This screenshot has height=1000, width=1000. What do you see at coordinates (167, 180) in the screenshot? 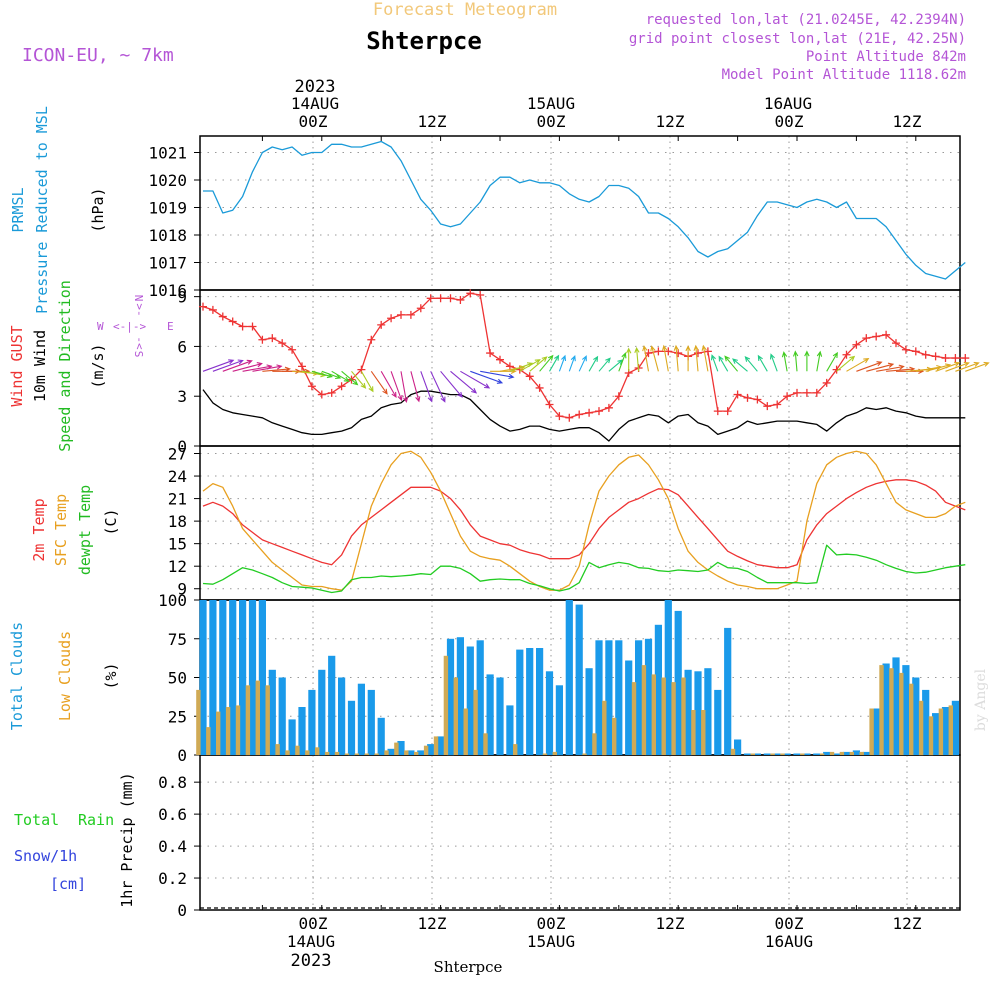
I see `y-tick-label: 1020` at bounding box center [167, 180].